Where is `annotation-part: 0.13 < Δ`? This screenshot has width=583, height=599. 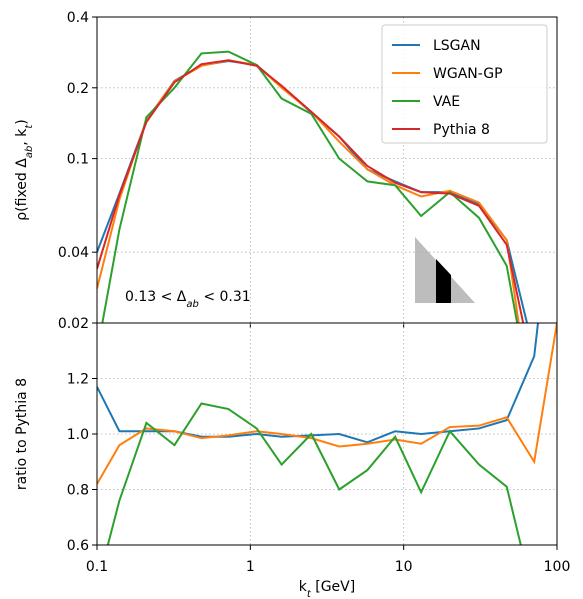
annotation-part: 0.13 < Δ is located at coordinates (156, 297).